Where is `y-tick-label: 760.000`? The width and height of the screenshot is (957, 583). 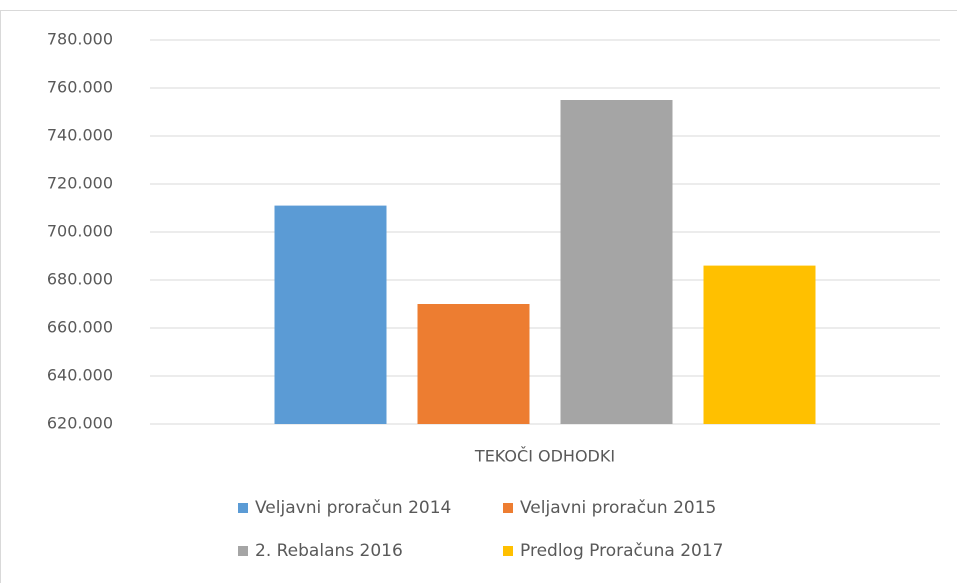 y-tick-label: 760.000 is located at coordinates (80, 87).